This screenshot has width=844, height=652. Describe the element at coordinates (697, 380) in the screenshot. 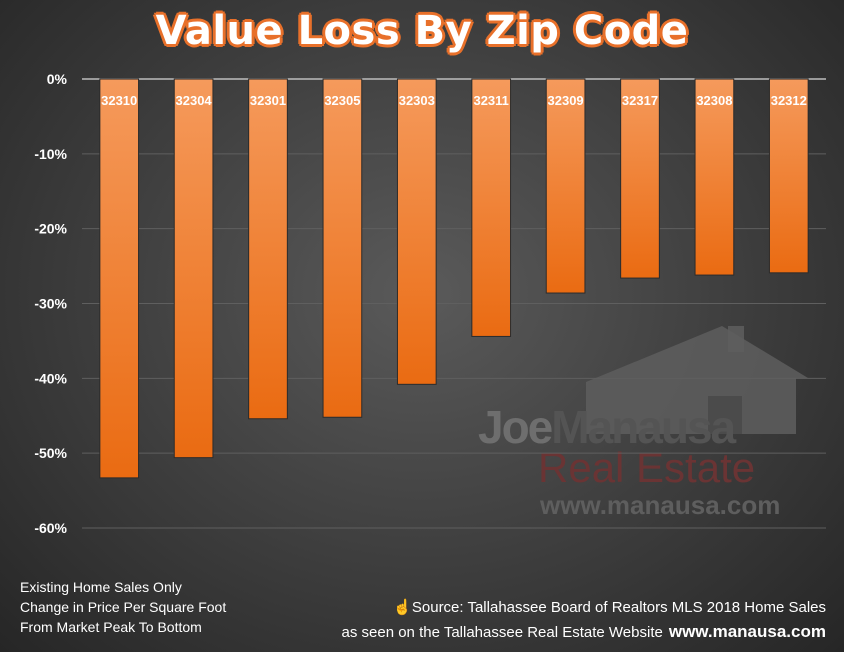

I see `house-icon` at that location.